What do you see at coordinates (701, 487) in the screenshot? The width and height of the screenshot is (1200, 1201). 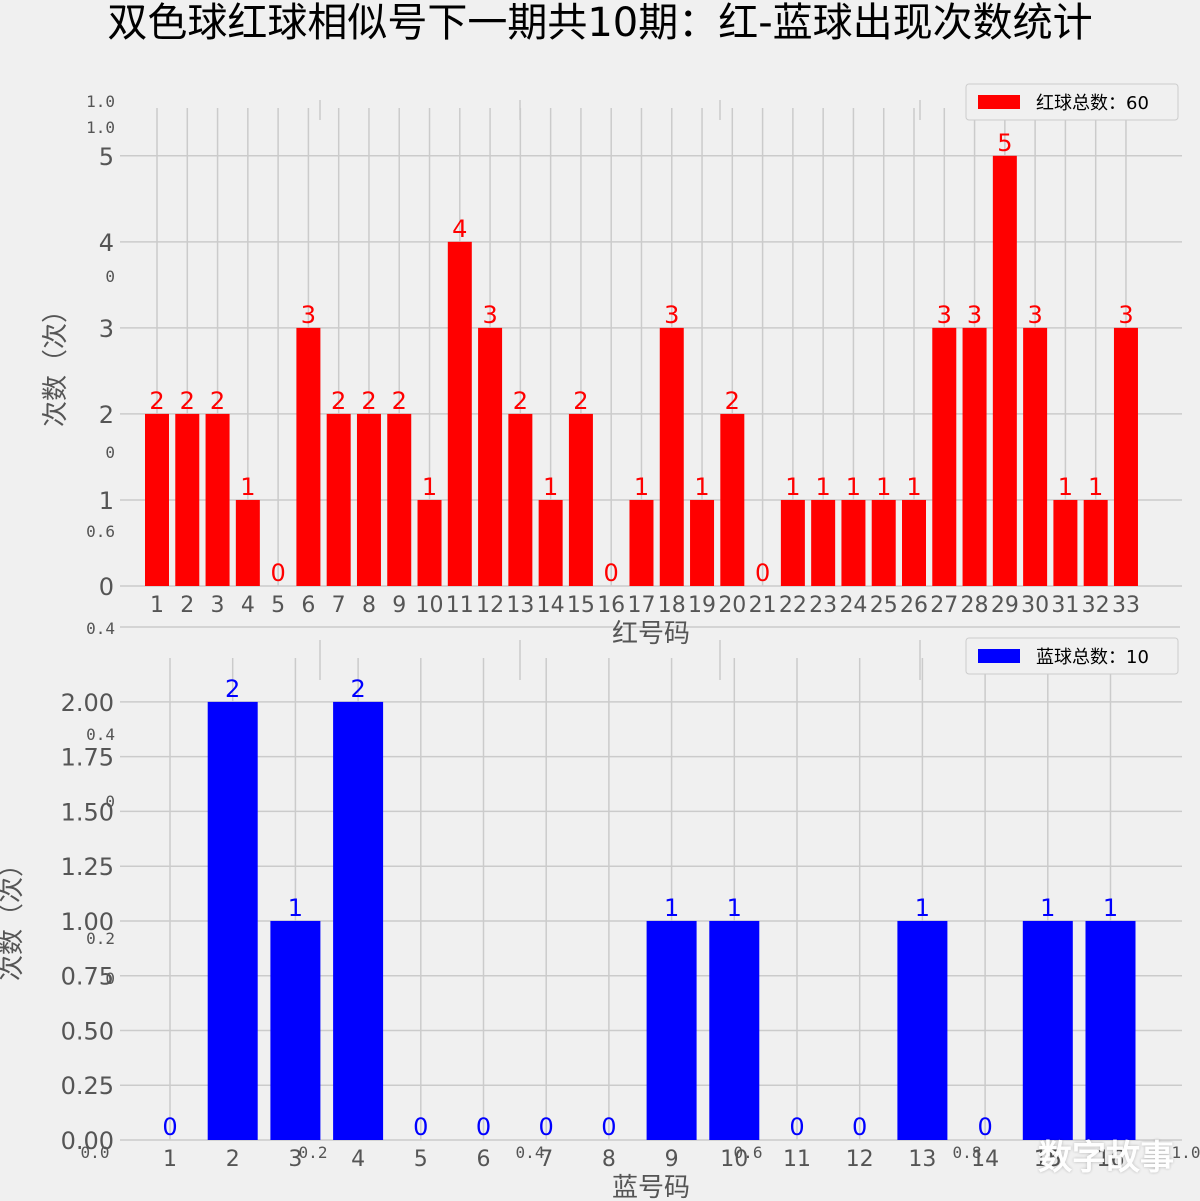 I see `data-label-19: 1` at bounding box center [701, 487].